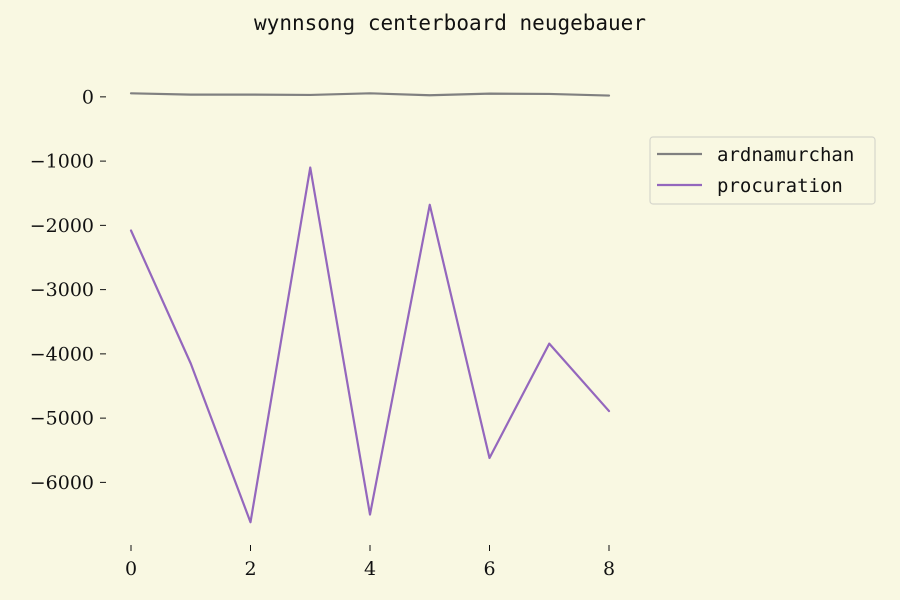 The width and height of the screenshot is (900, 600). I want to click on legend-label-ardnamurchan: ardnamurchan, so click(785, 155).